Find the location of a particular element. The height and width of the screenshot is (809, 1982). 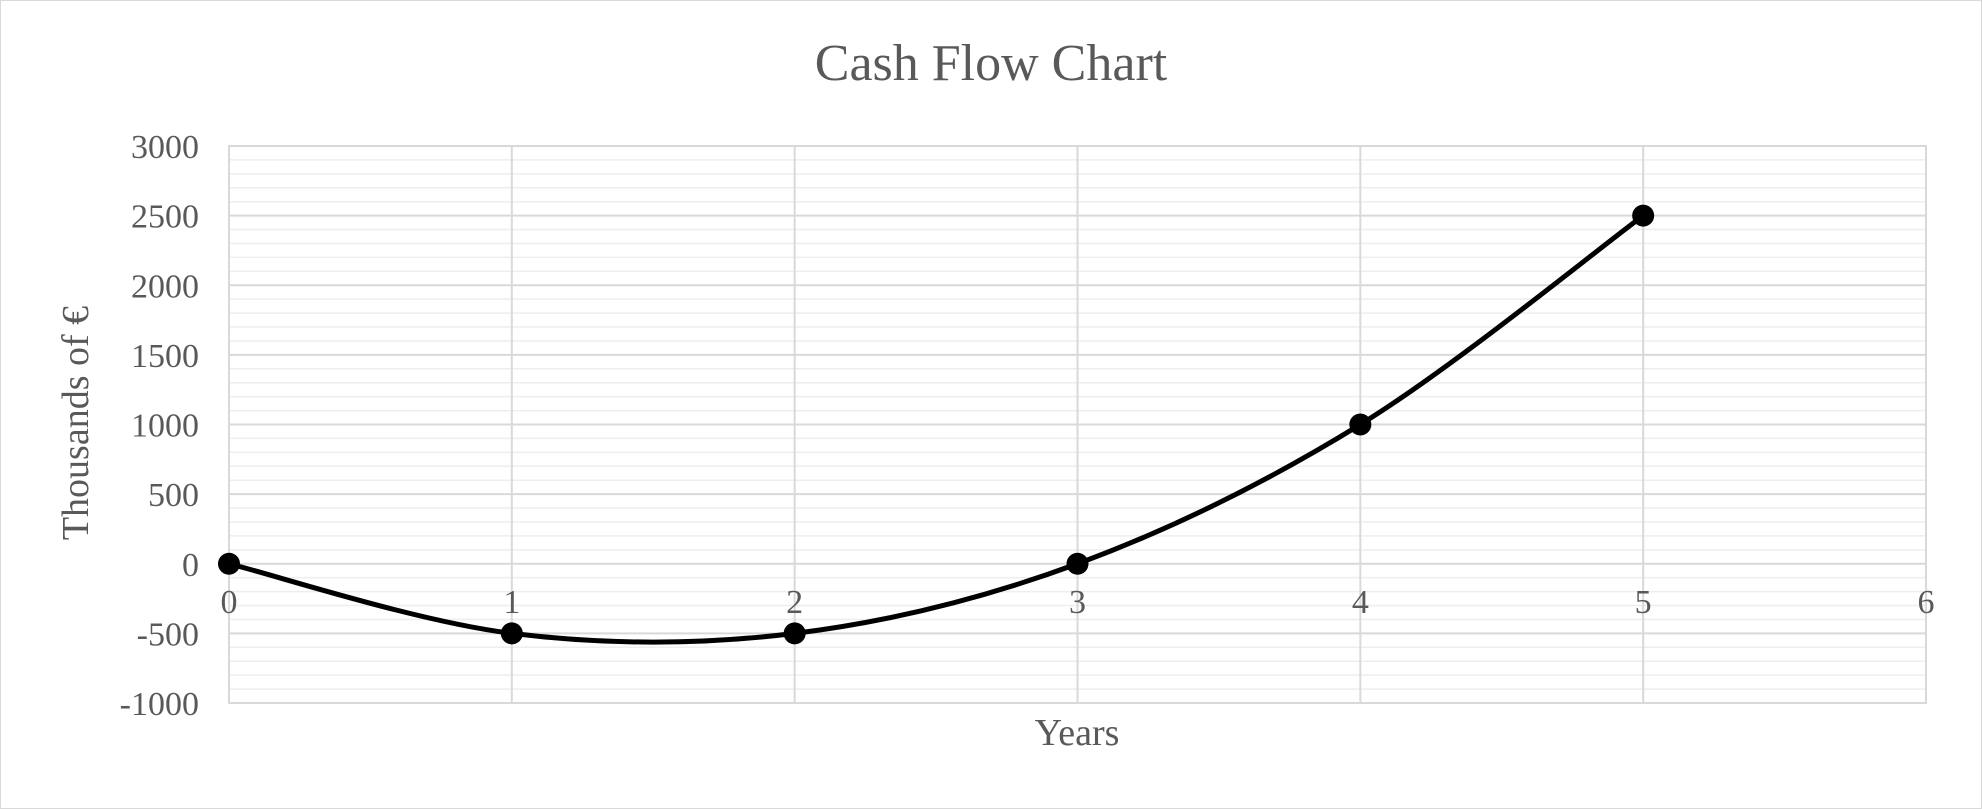

y-axis-tick-labels: 3000 2500 2000 1500 1000 500 0 -500 -1000 is located at coordinates (159, 426).